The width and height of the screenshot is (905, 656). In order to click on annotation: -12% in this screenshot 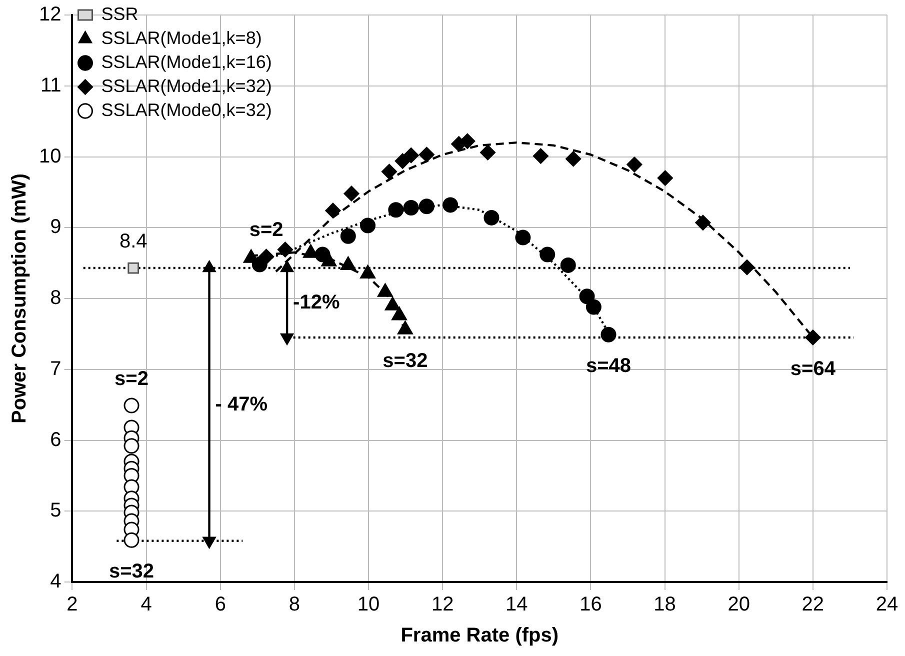, I will do `click(316, 302)`.